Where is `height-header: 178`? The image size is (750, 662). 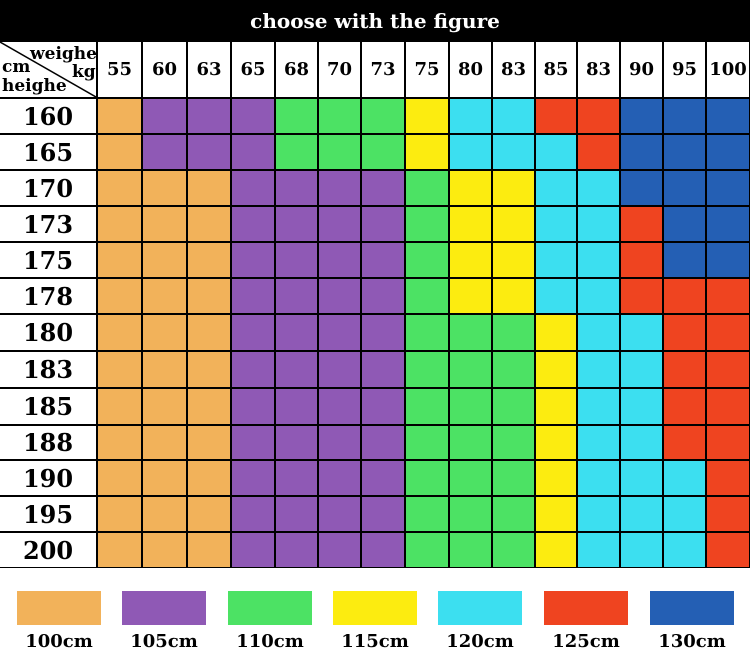
height-header: 178 is located at coordinates (48, 296).